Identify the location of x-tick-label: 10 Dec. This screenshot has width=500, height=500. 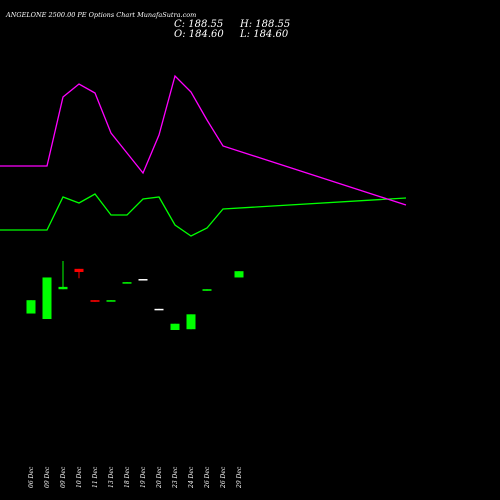
(79, 477).